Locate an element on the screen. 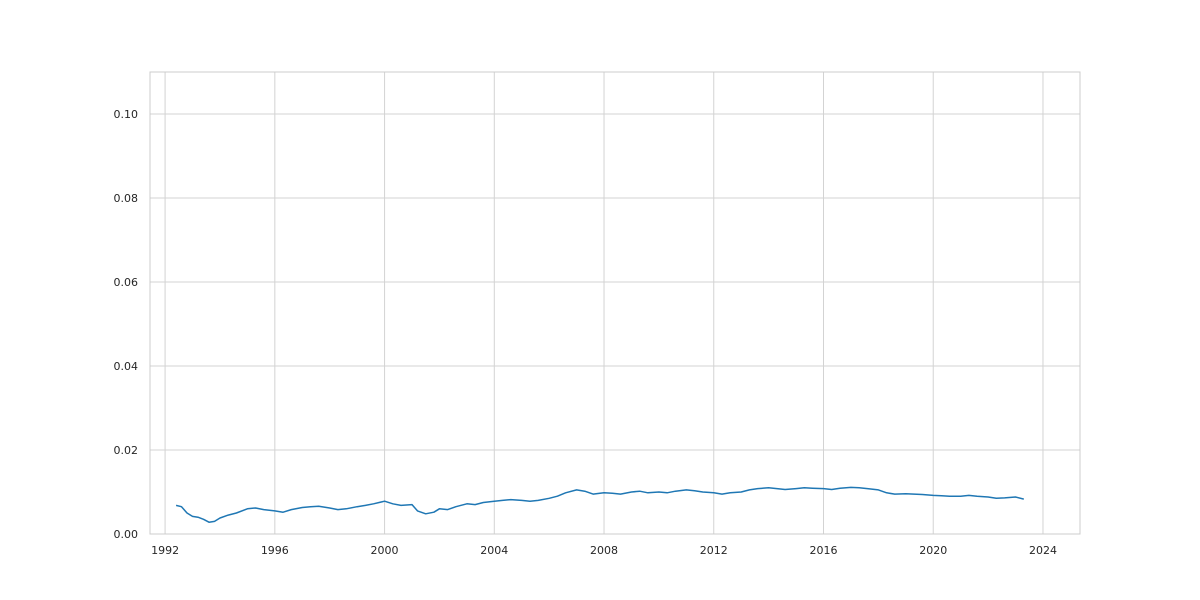 This screenshot has height=600, width=1200. x-tick-label: 2004 is located at coordinates (494, 550).